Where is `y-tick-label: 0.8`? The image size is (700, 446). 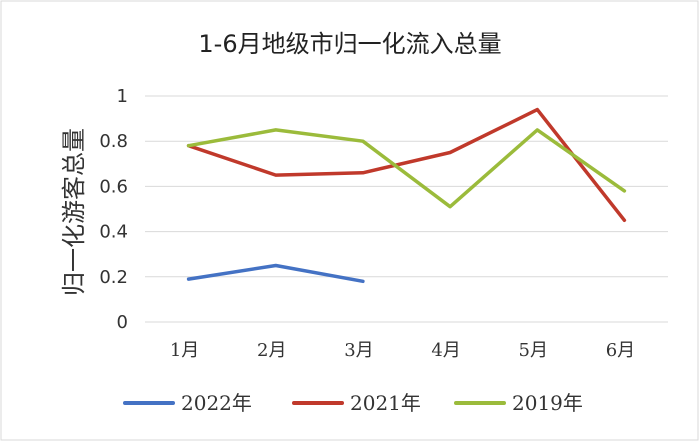
y-tick-label: 0.8 is located at coordinates (113, 141).